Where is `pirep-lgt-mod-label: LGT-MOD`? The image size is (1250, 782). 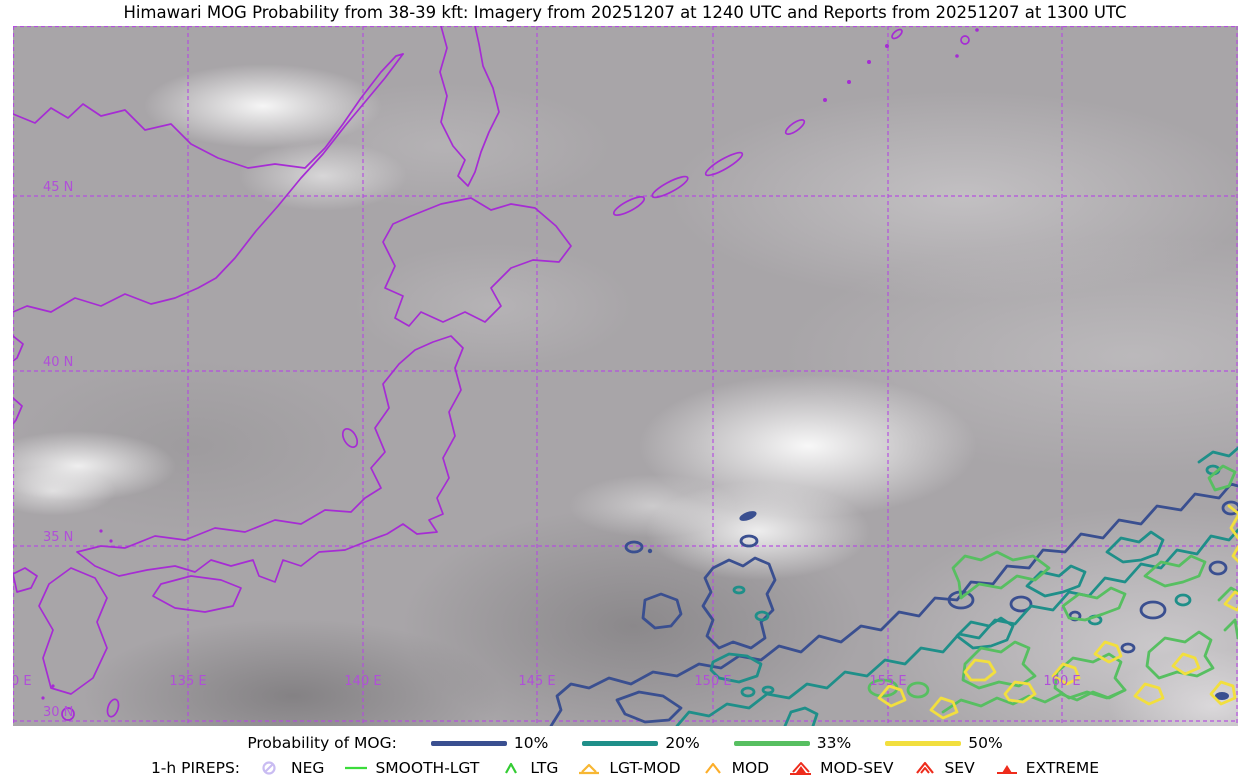
pirep-lgt-mod-label: LGT-MOD is located at coordinates (645, 767).